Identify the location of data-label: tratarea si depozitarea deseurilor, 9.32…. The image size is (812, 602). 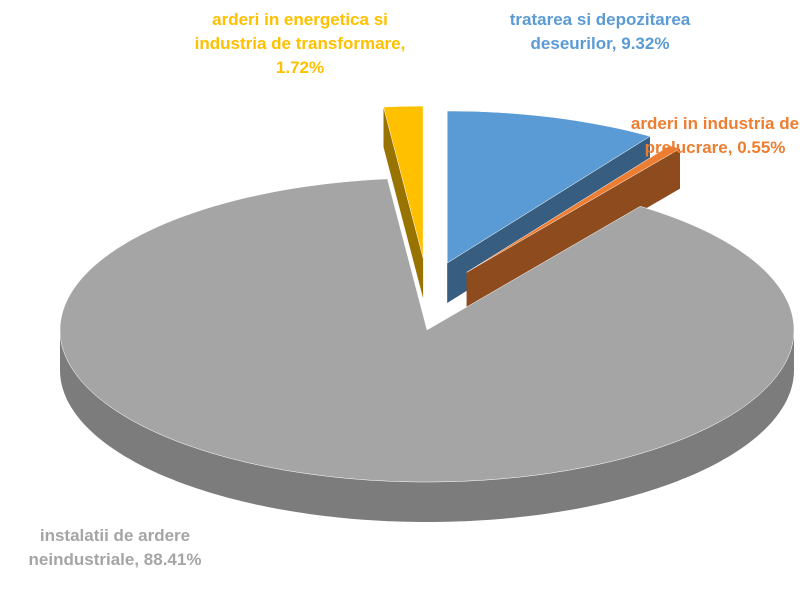
(600, 32).